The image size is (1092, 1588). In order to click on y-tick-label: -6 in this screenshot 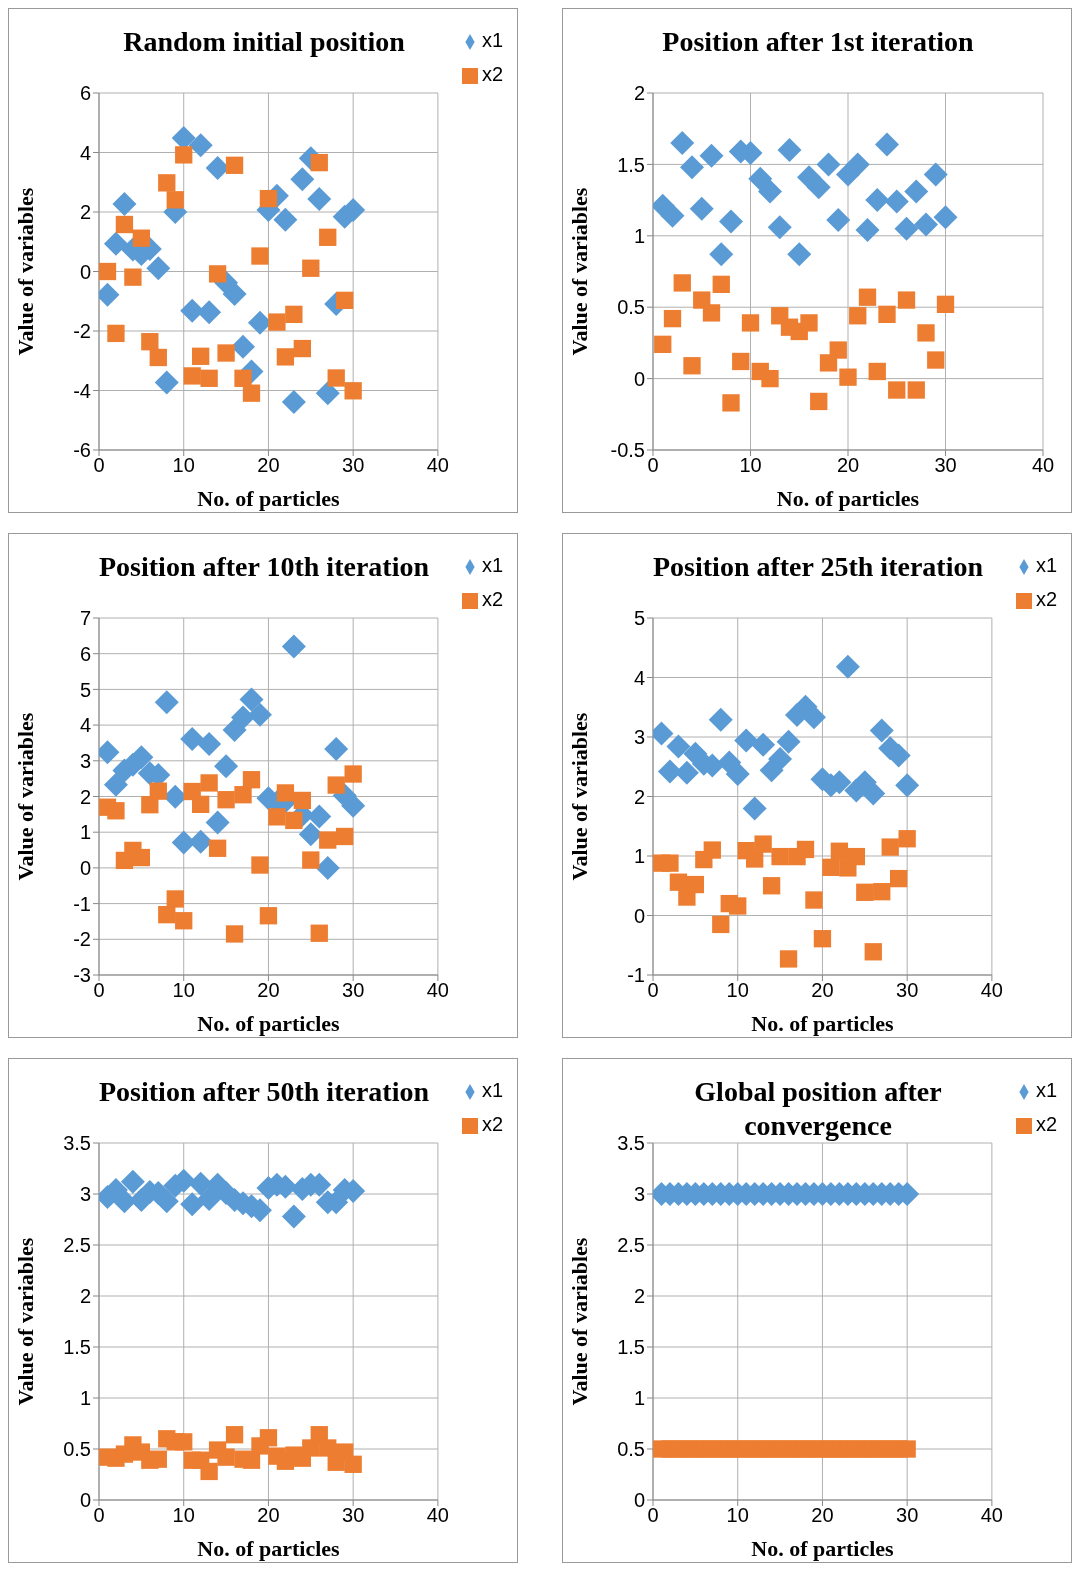, I will do `click(82, 450)`.